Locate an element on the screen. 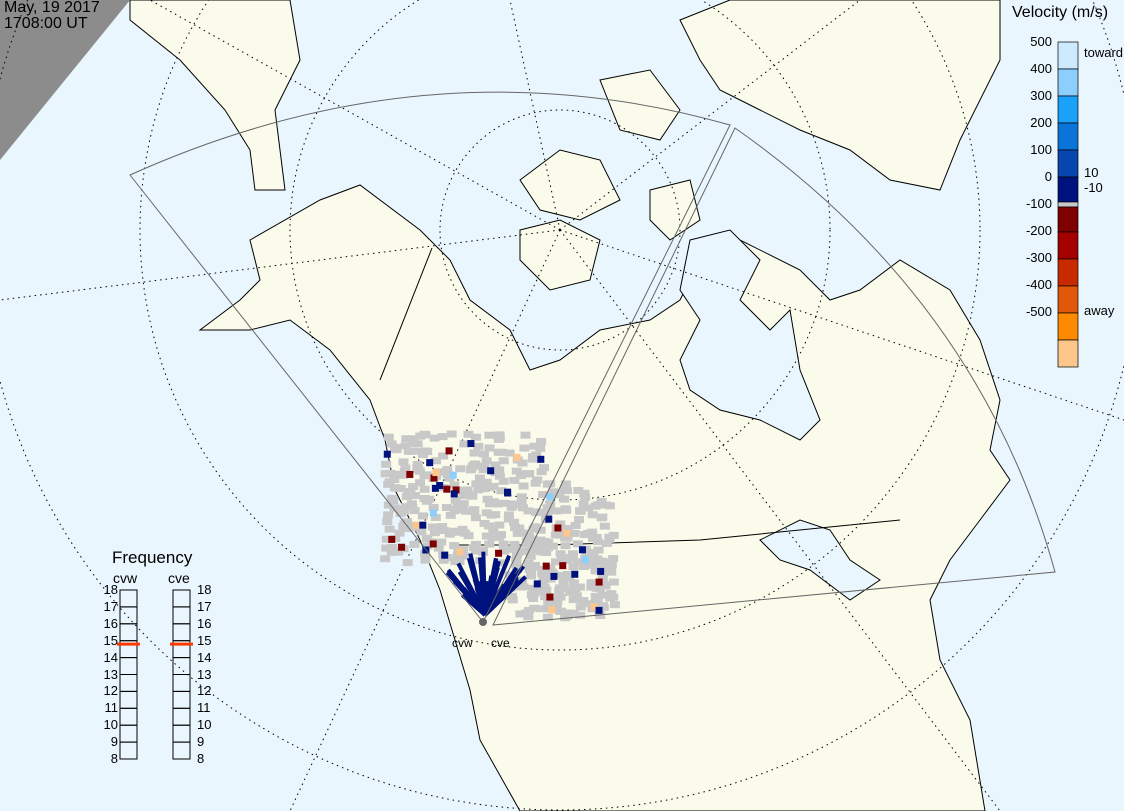  frequency-tick: 13 is located at coordinates (110, 674).